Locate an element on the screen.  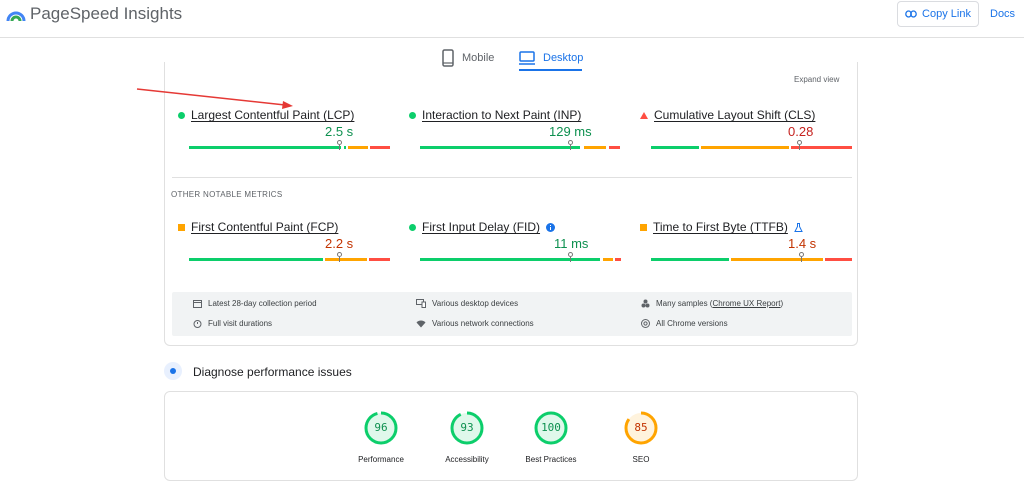
experimental-flask-icon is located at coordinates (798, 227).